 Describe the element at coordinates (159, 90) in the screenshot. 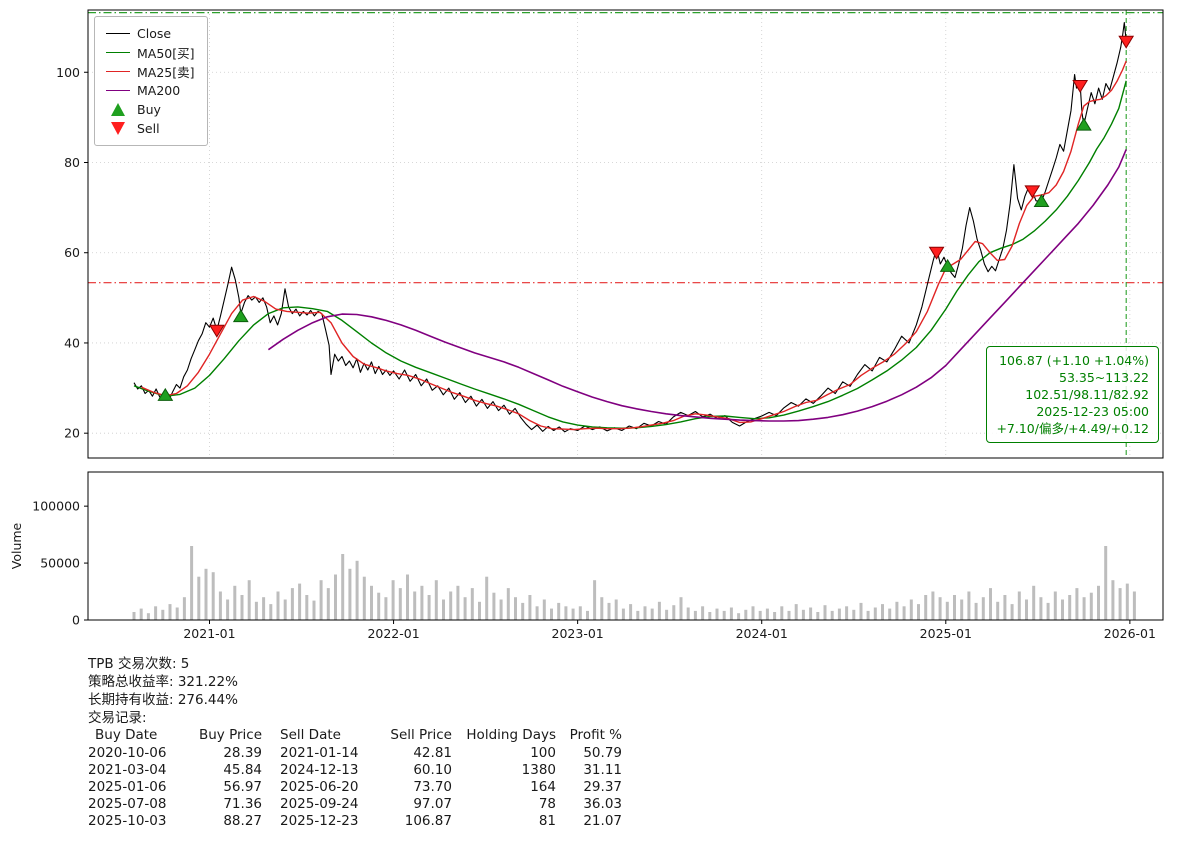

I see `legend-label: MA200` at that location.